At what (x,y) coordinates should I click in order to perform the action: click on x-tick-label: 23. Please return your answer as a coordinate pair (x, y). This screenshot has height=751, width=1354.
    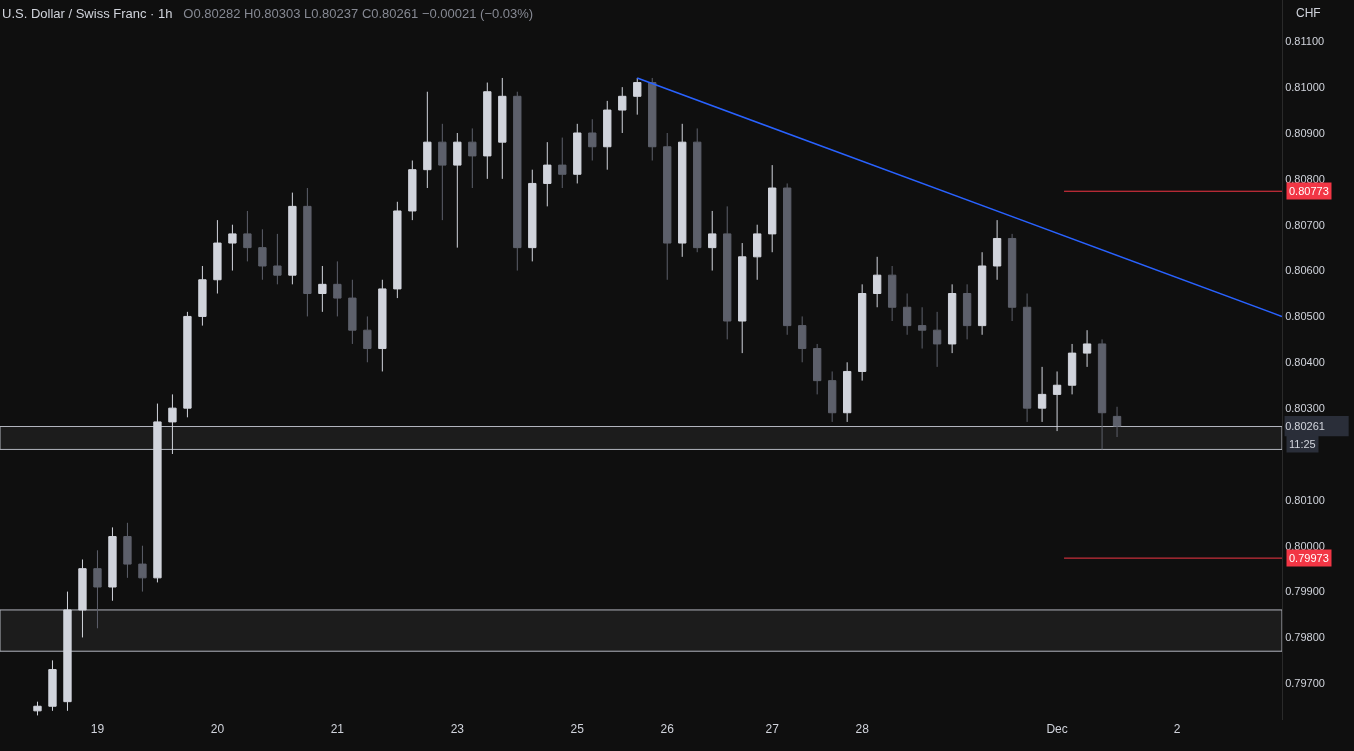
    Looking at the image, I should click on (457, 729).